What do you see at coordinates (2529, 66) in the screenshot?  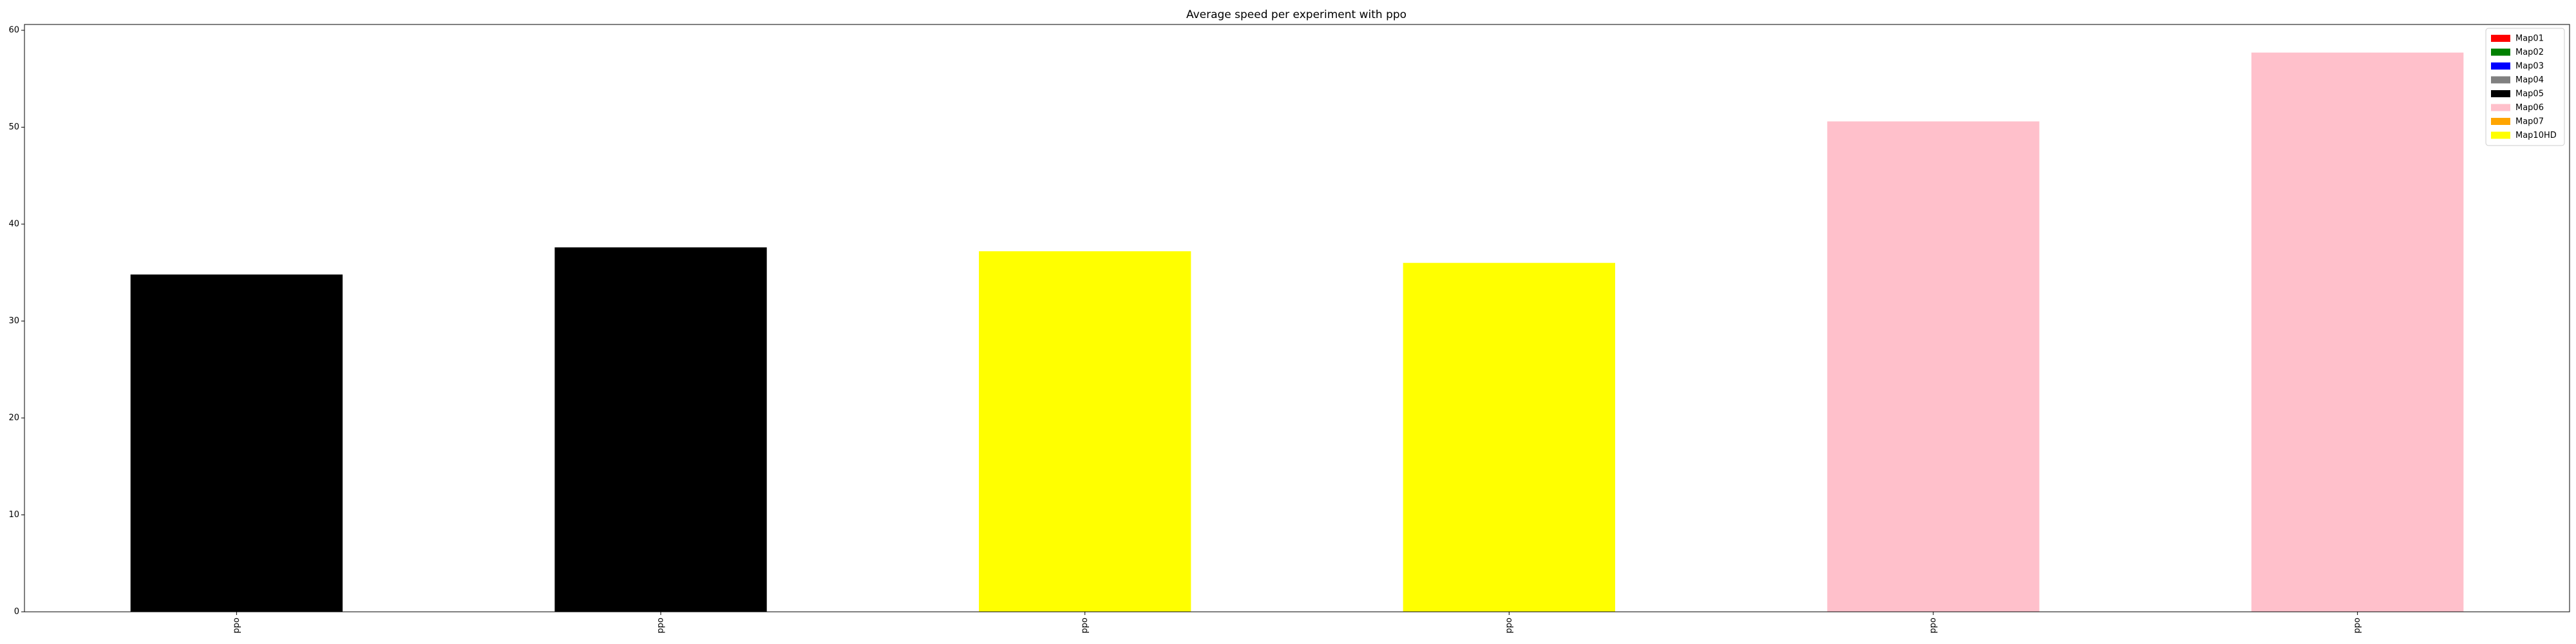 I see `legend-label: Map03` at bounding box center [2529, 66].